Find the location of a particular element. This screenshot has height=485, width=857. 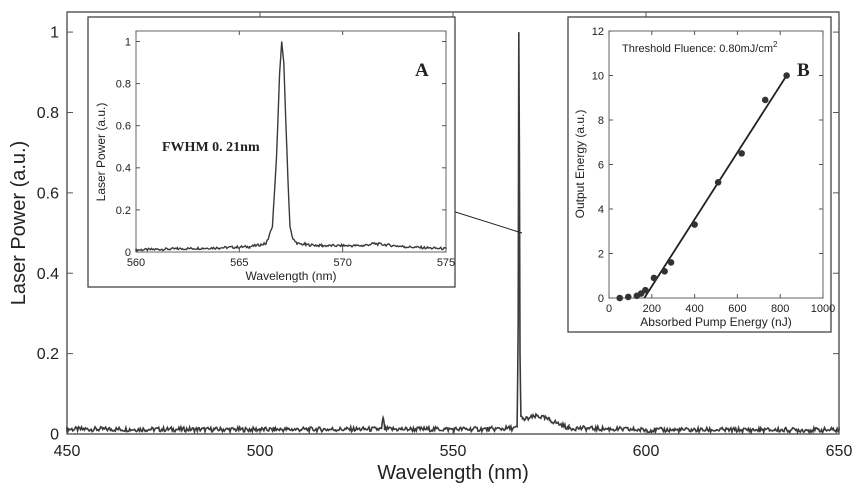

inset-b-y-axis-label: Output Energy (a.u.) is located at coordinates (580, 164).